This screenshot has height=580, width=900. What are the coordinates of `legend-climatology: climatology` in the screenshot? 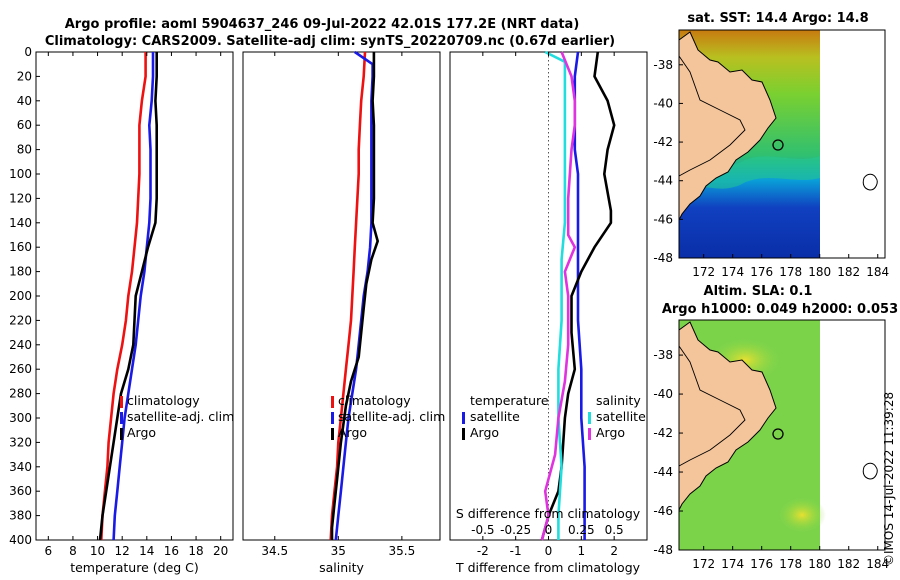 It's located at (163, 400).